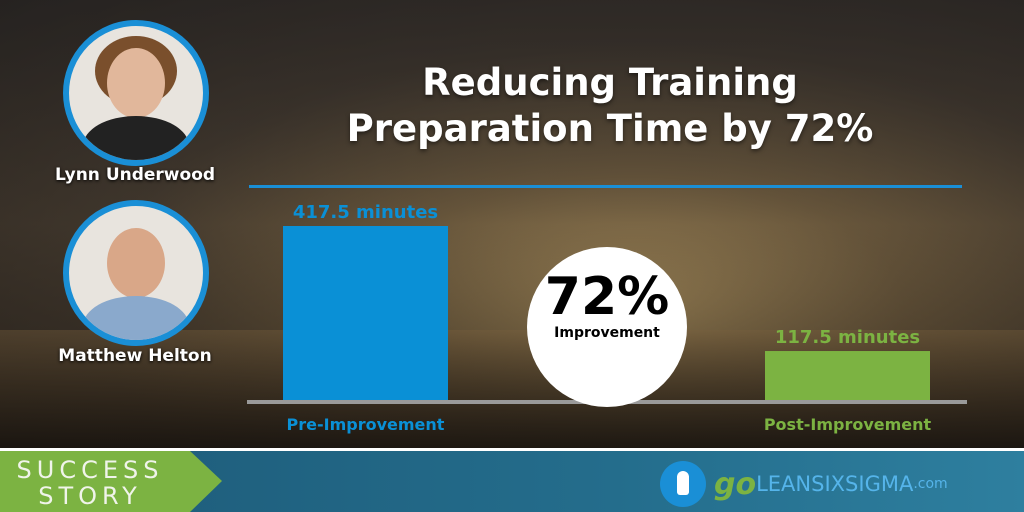  What do you see at coordinates (835, 484) in the screenshot?
I see `logo-main: LEANSIXSIGMA` at bounding box center [835, 484].